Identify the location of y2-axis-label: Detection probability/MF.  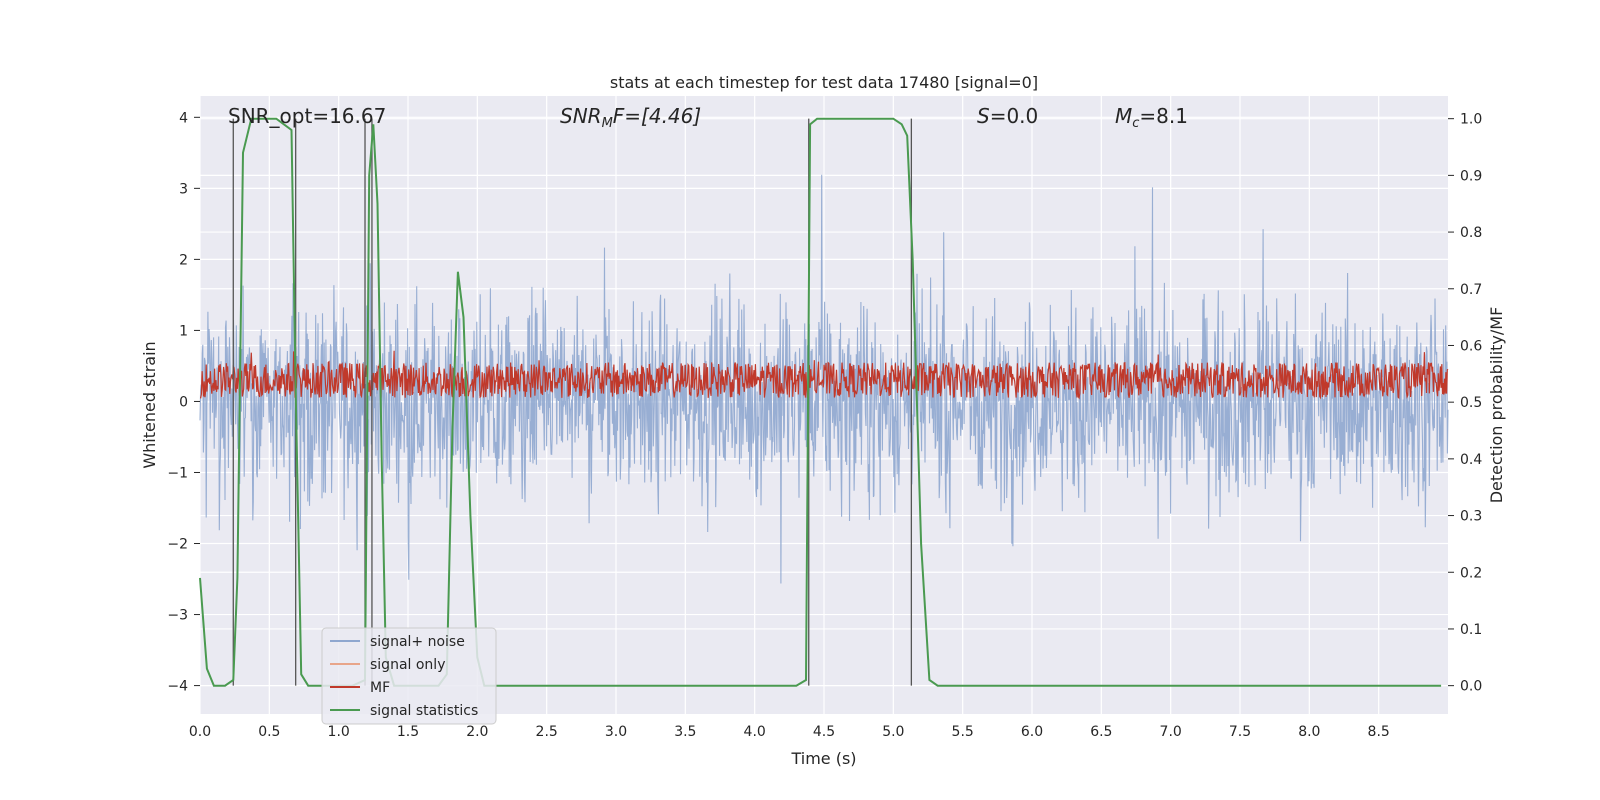
(1496, 405).